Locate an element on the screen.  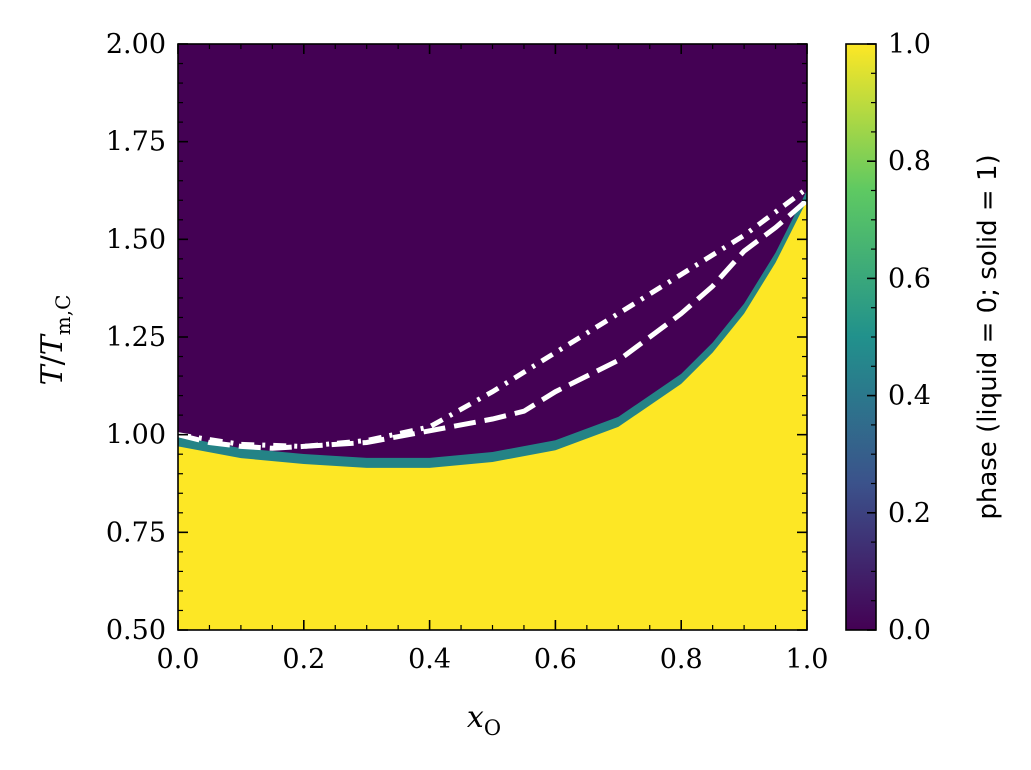
x-tick-label: 0.6 is located at coordinates (555, 659).